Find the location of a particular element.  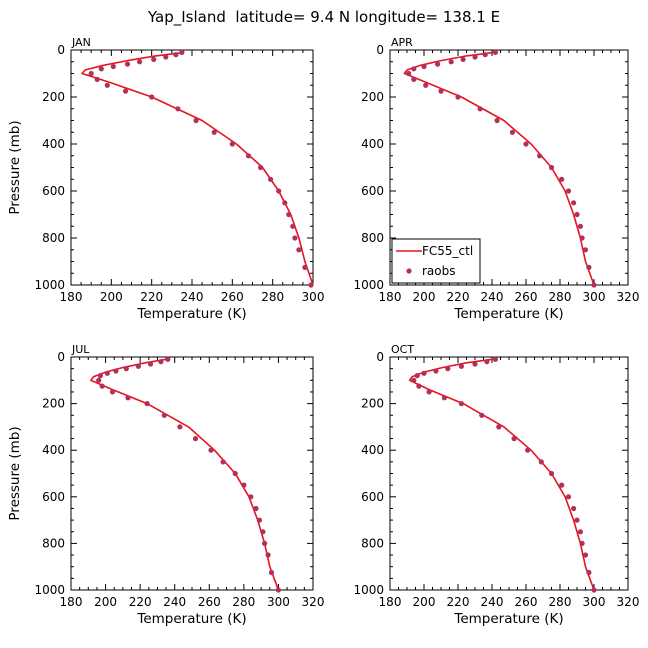

x-tick-label: 220 is located at coordinates (140, 602).